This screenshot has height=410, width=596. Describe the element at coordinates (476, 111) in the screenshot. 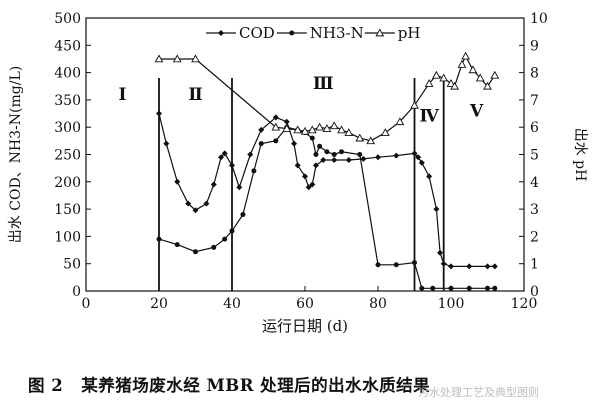

I see `phase-label: Ⅴ` at that location.